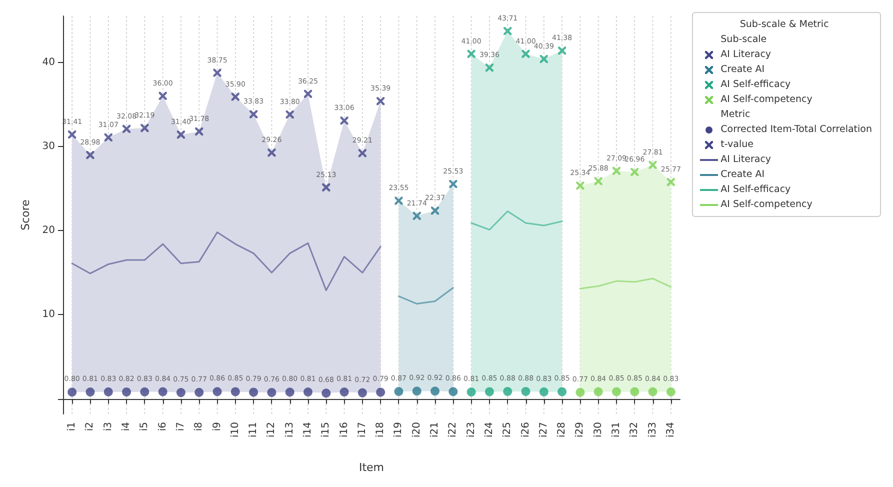  I want to click on x-tick-label: i20, so click(416, 430).